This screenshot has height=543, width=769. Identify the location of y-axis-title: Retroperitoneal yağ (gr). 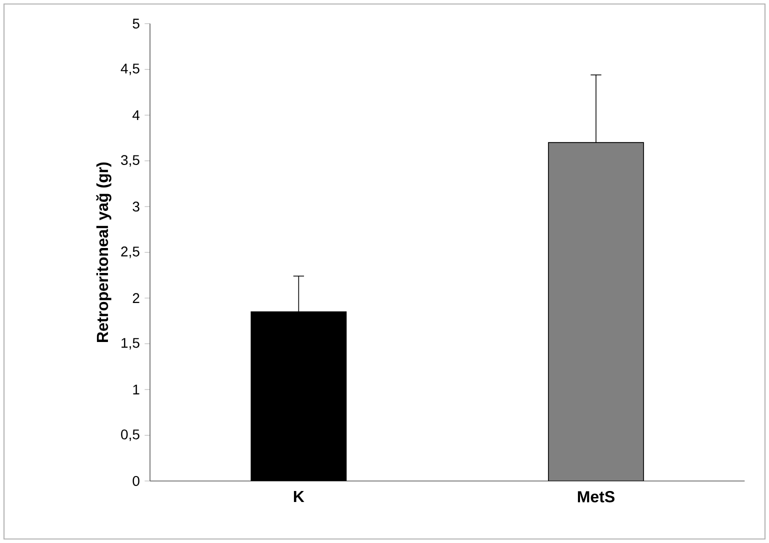
(104, 252).